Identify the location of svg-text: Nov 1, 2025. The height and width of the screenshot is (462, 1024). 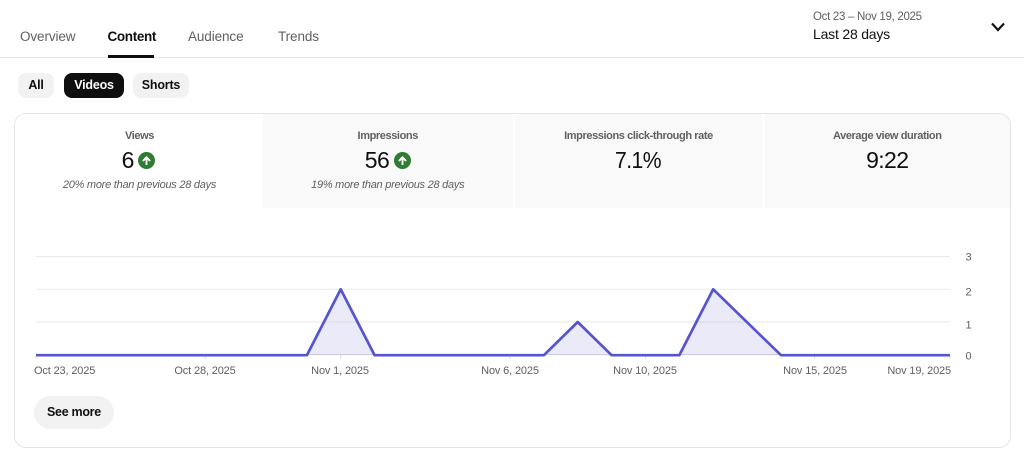
(340, 371).